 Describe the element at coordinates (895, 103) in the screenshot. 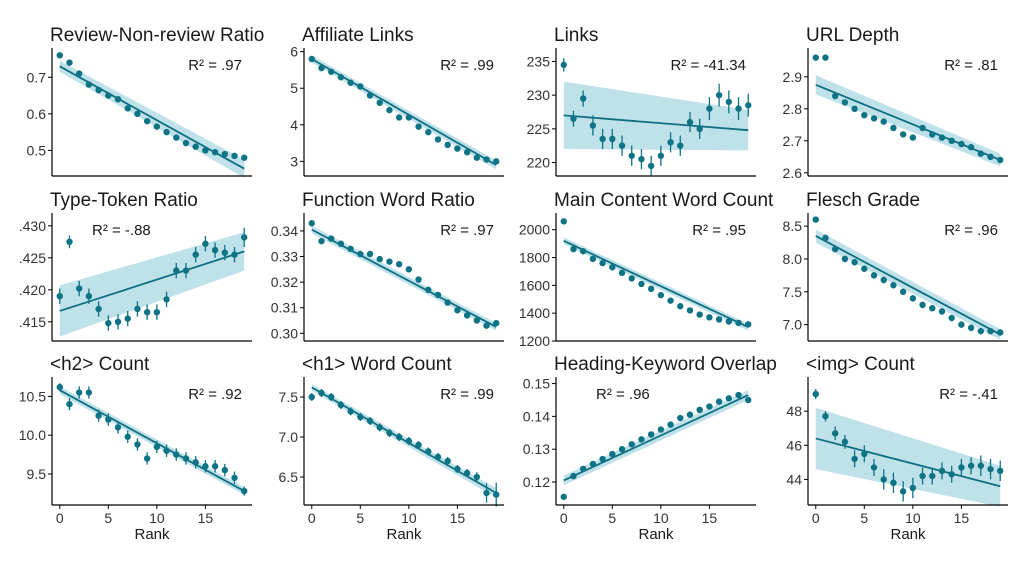

I see `panel-4: URL Depth 2.6 2.7 2.8 2.9 R² = .81` at that location.